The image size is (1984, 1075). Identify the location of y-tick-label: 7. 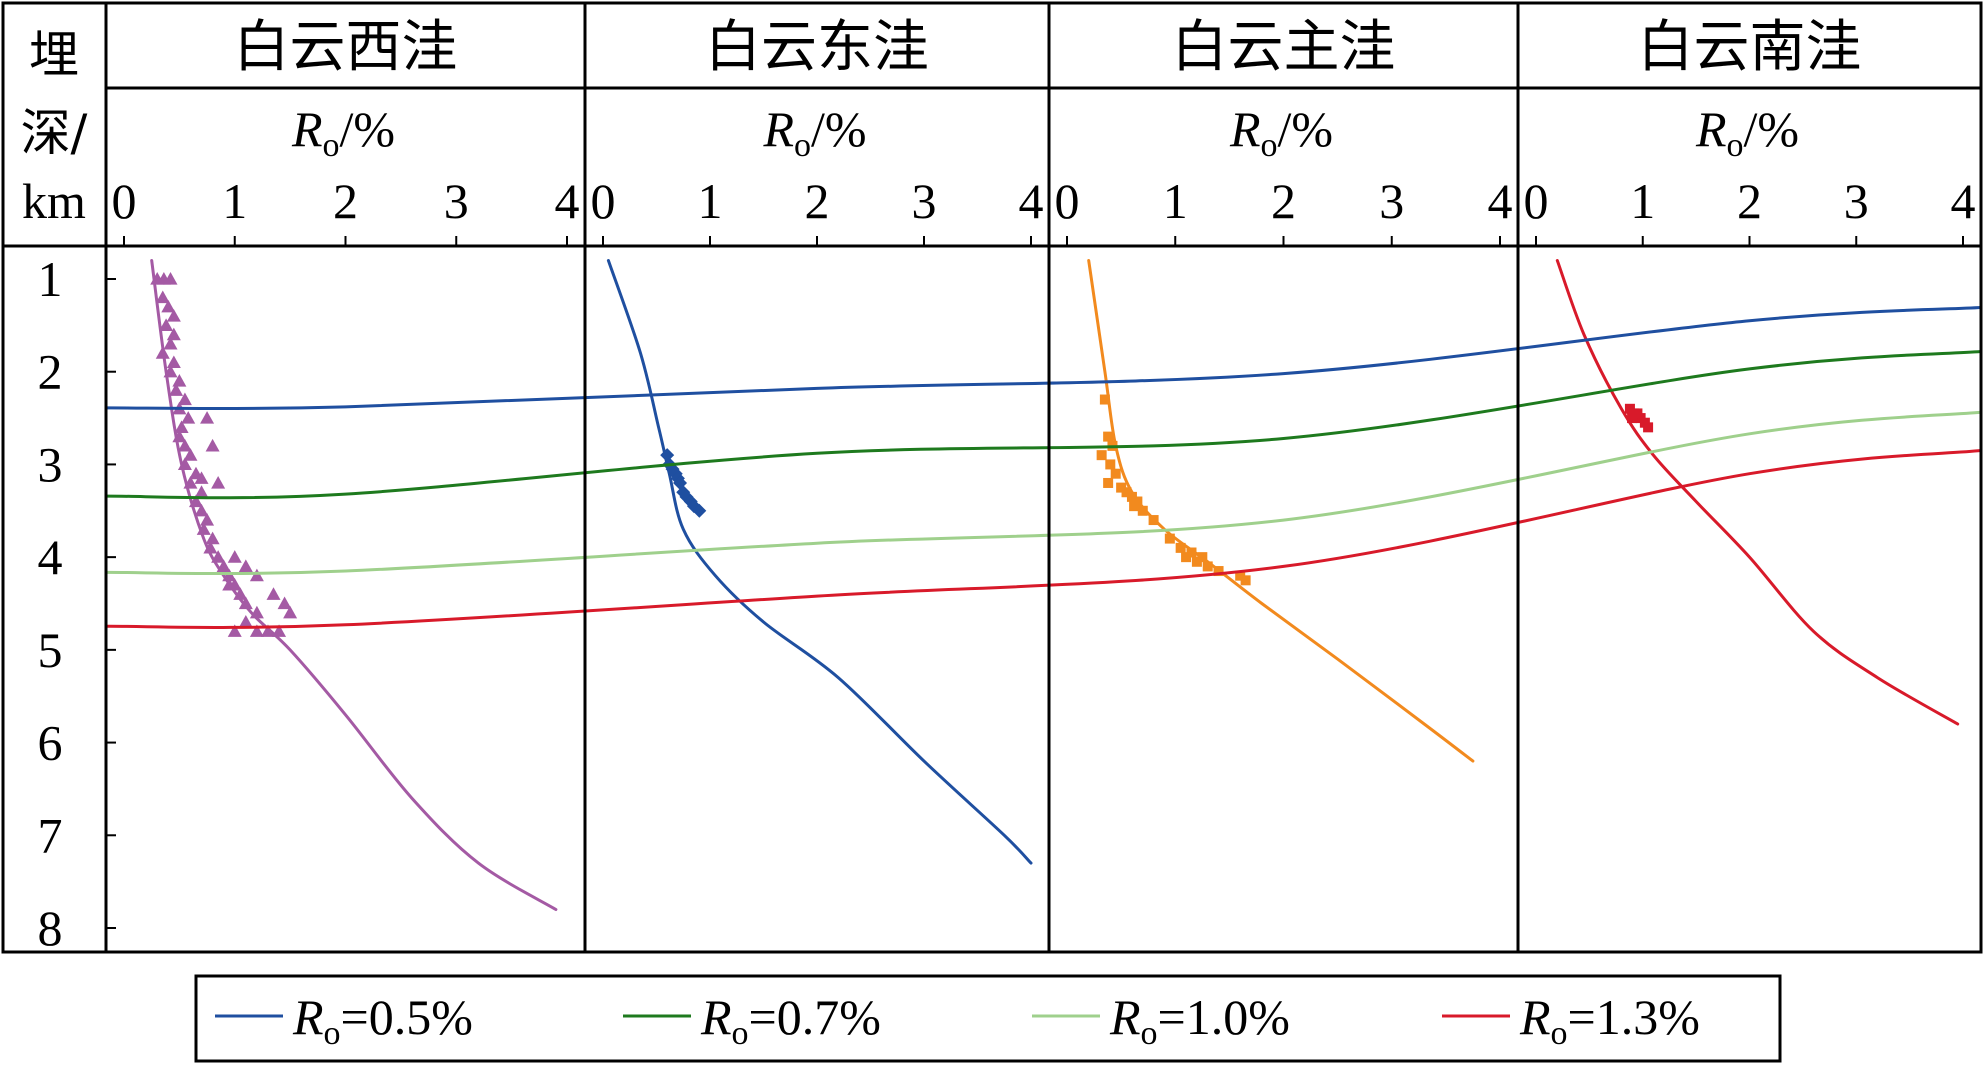
(50, 835).